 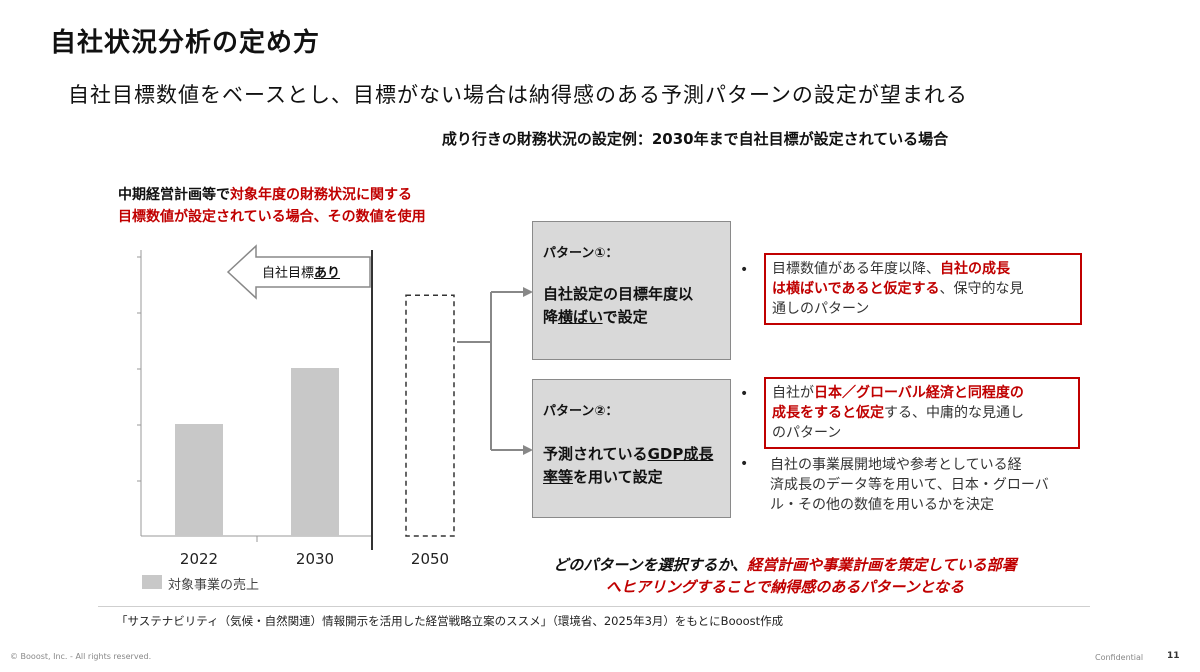 I want to click on confidential-label: Confidential, so click(x=1119, y=657).